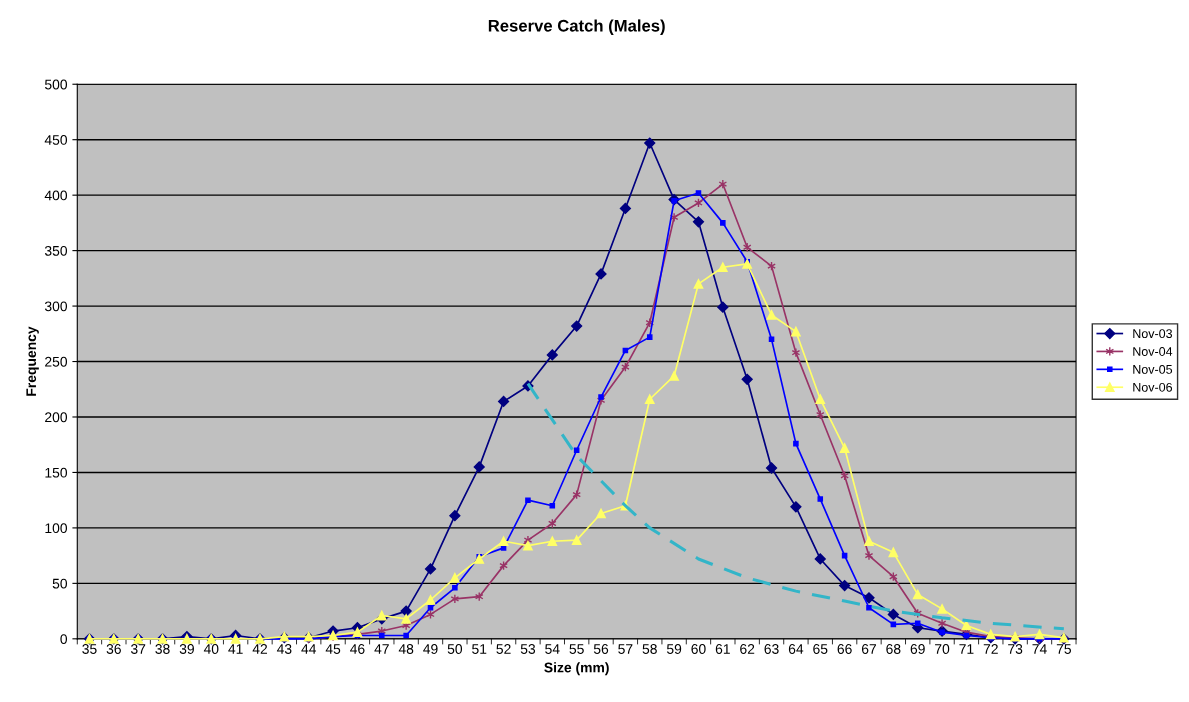  What do you see at coordinates (89, 649) in the screenshot?
I see `x-tick-label: 35` at bounding box center [89, 649].